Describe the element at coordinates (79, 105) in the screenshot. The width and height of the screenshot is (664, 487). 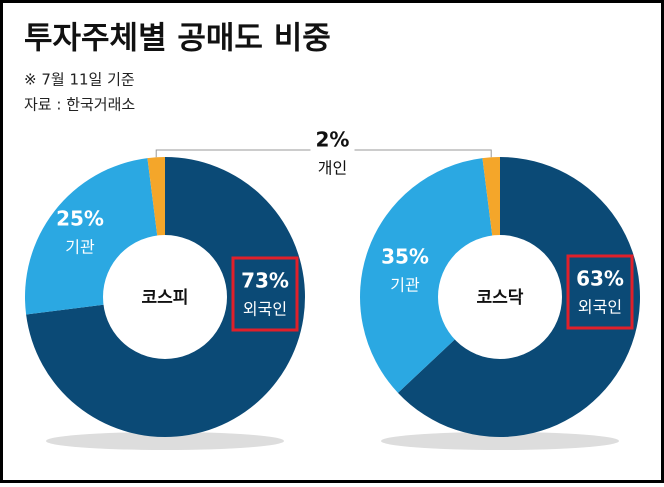
I see `source: 자료 : 한국거래소` at that location.